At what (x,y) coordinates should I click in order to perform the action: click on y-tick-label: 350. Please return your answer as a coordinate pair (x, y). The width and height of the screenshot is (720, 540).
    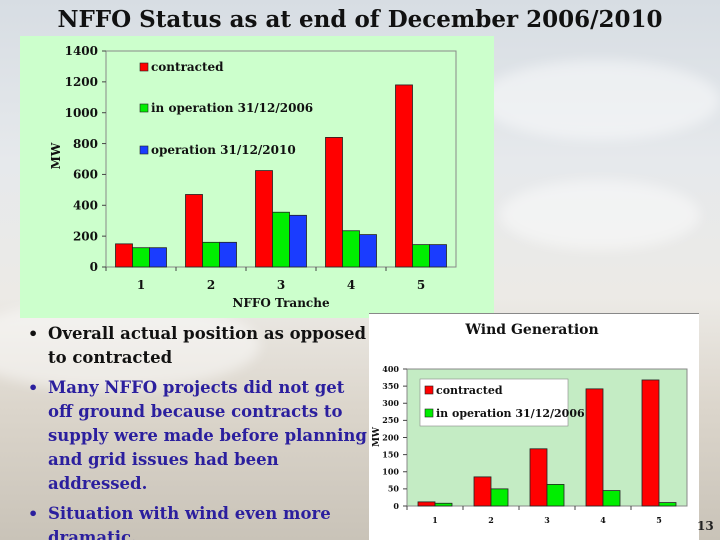
    Looking at the image, I should click on (390, 386).